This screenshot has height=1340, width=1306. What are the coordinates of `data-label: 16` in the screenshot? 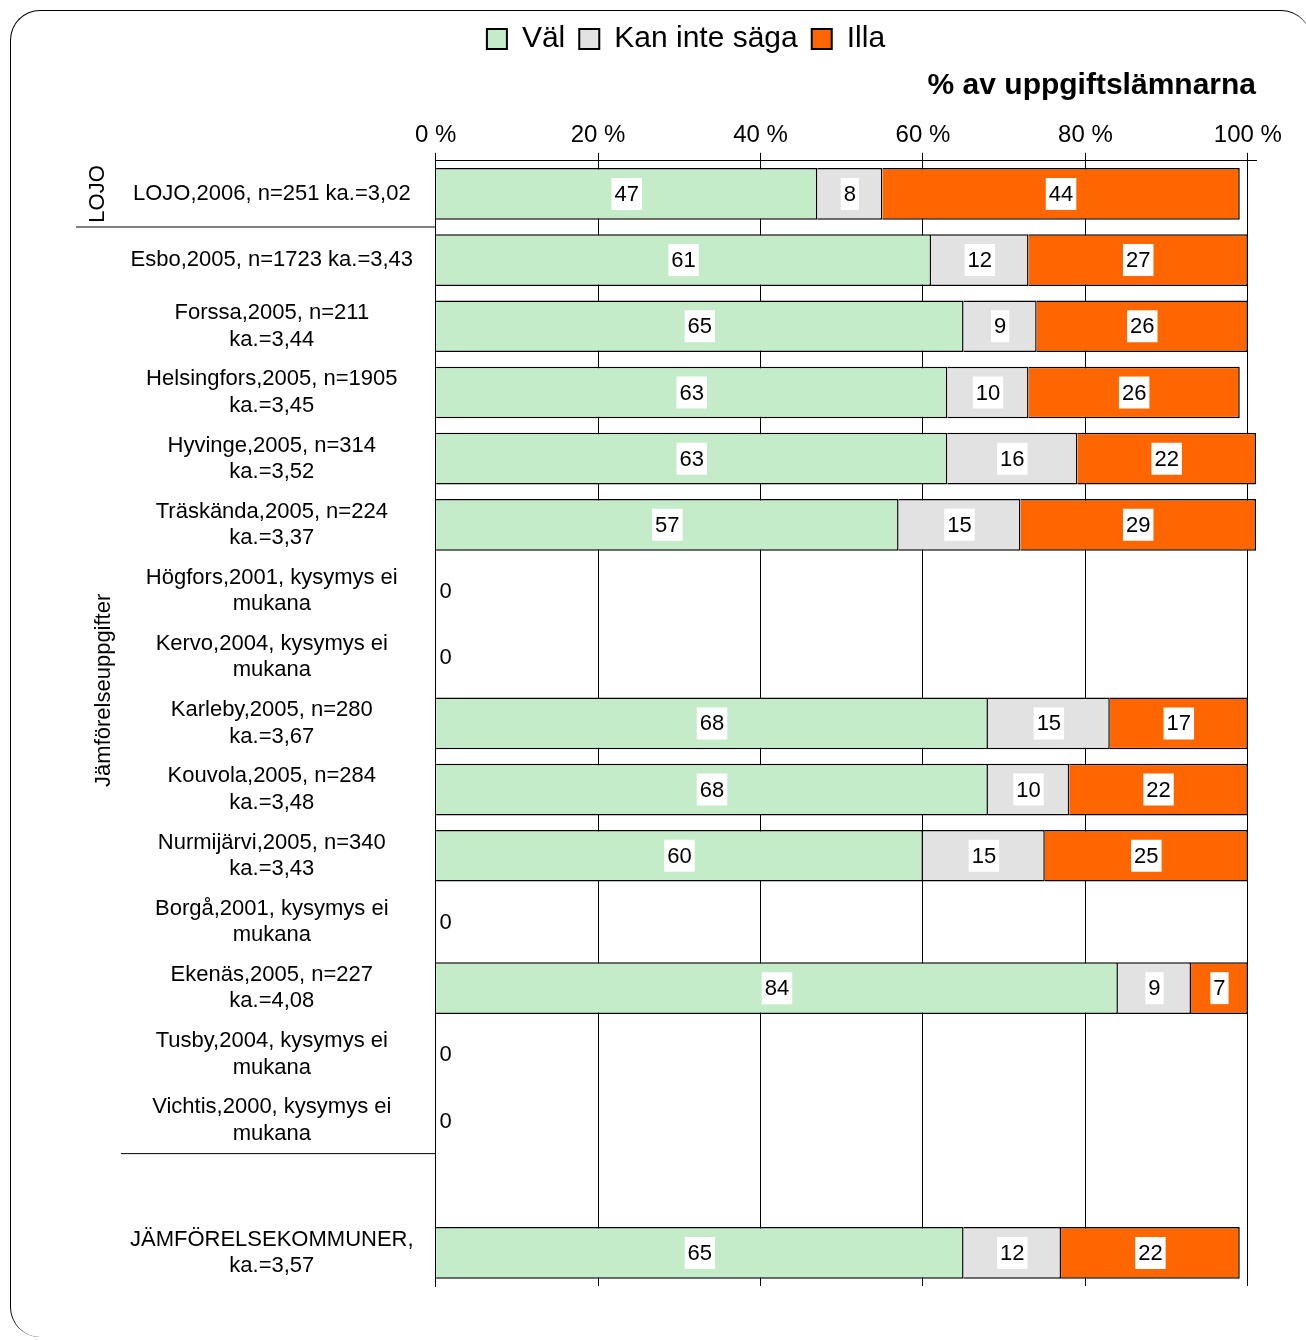 It's located at (1012, 458).